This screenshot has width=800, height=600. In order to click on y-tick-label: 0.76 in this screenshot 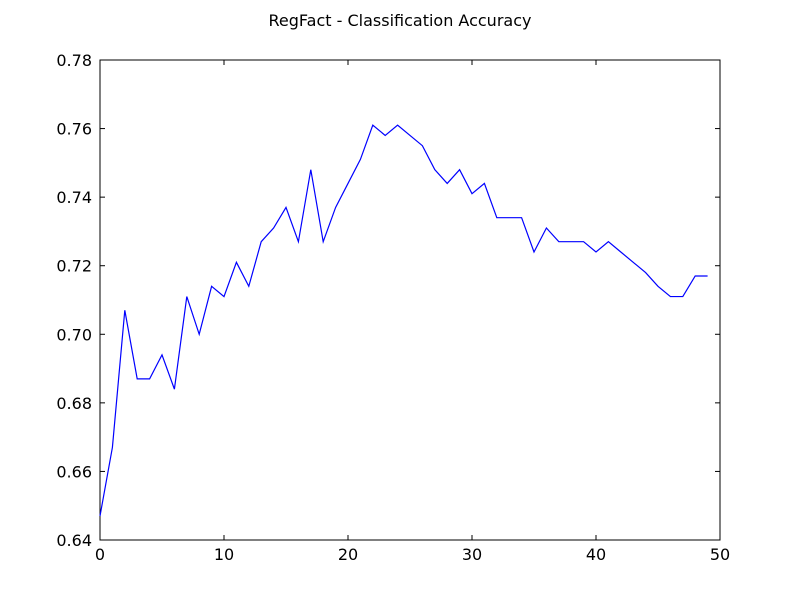, I will do `click(74, 129)`.